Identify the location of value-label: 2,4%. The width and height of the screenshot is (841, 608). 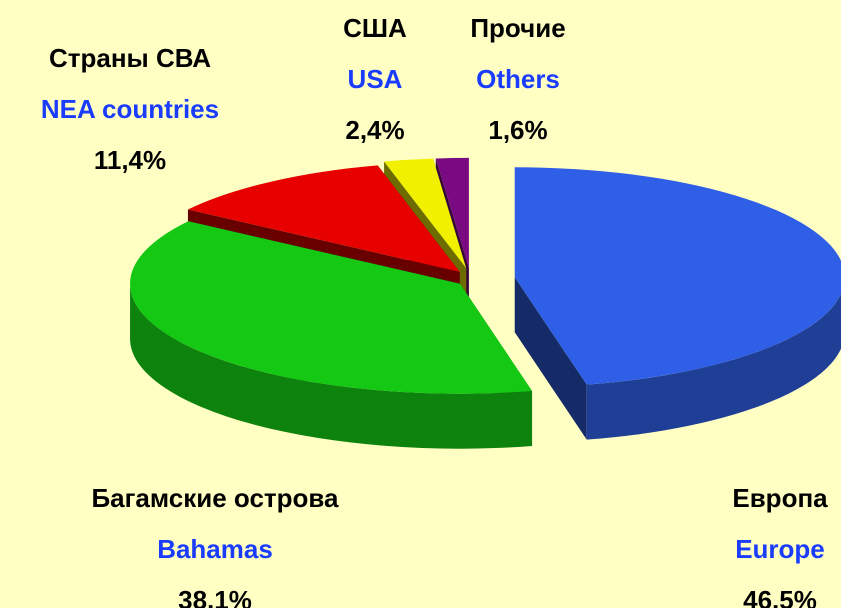
(374, 130).